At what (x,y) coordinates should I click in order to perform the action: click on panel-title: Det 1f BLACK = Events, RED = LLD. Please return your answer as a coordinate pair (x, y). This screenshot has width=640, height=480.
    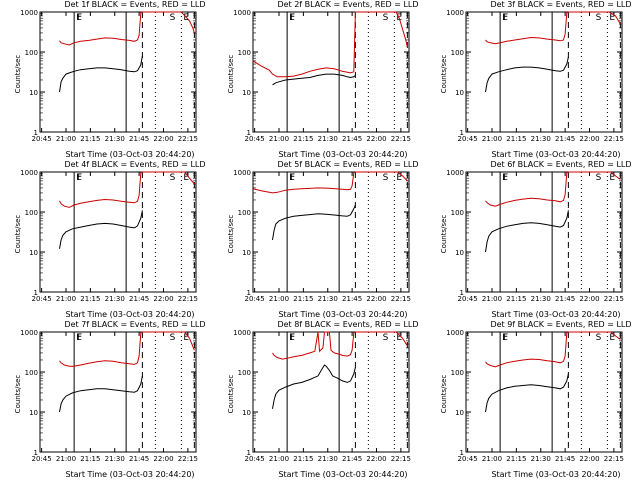
    Looking at the image, I should click on (135, 4).